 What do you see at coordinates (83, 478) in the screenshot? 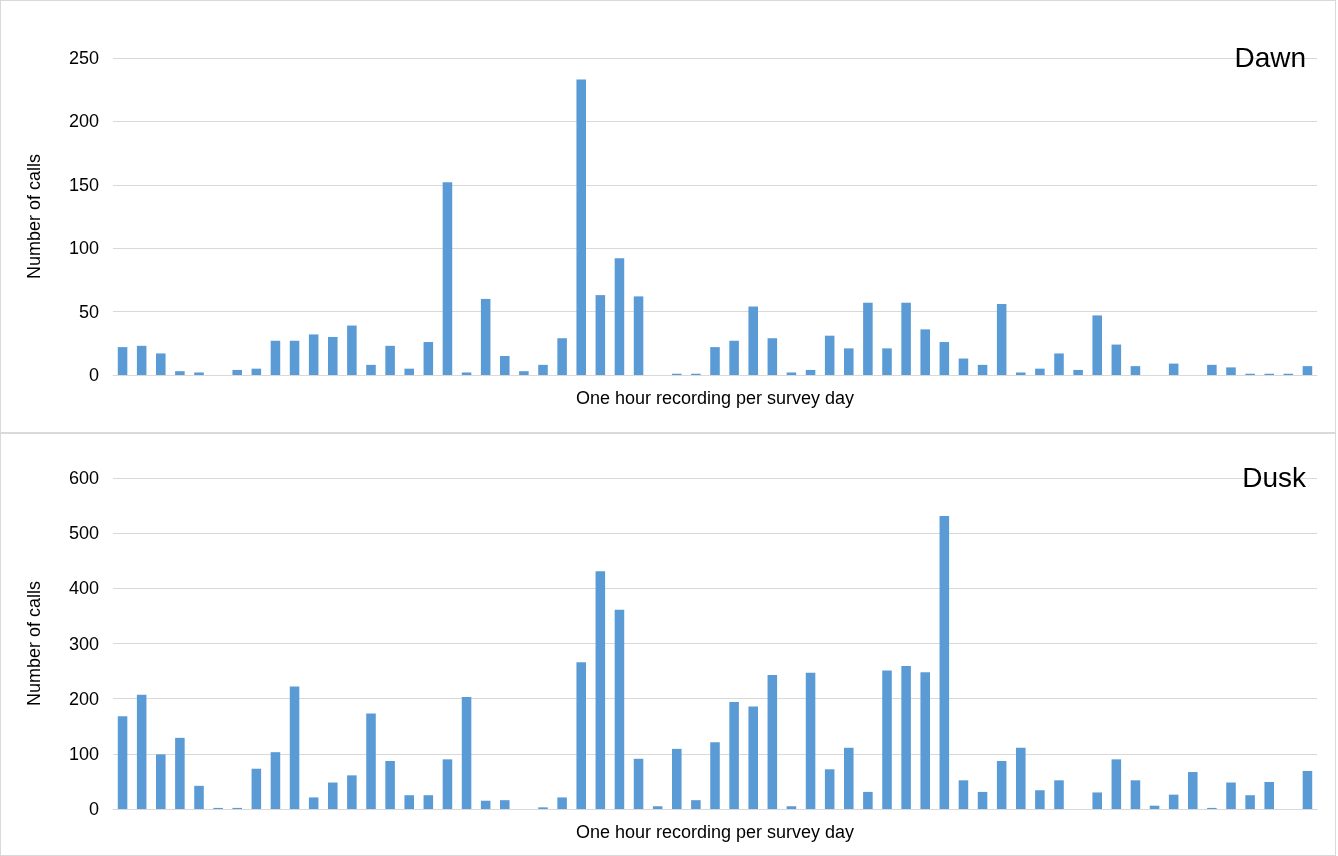
I see `y-tick-label: 600` at bounding box center [83, 478].